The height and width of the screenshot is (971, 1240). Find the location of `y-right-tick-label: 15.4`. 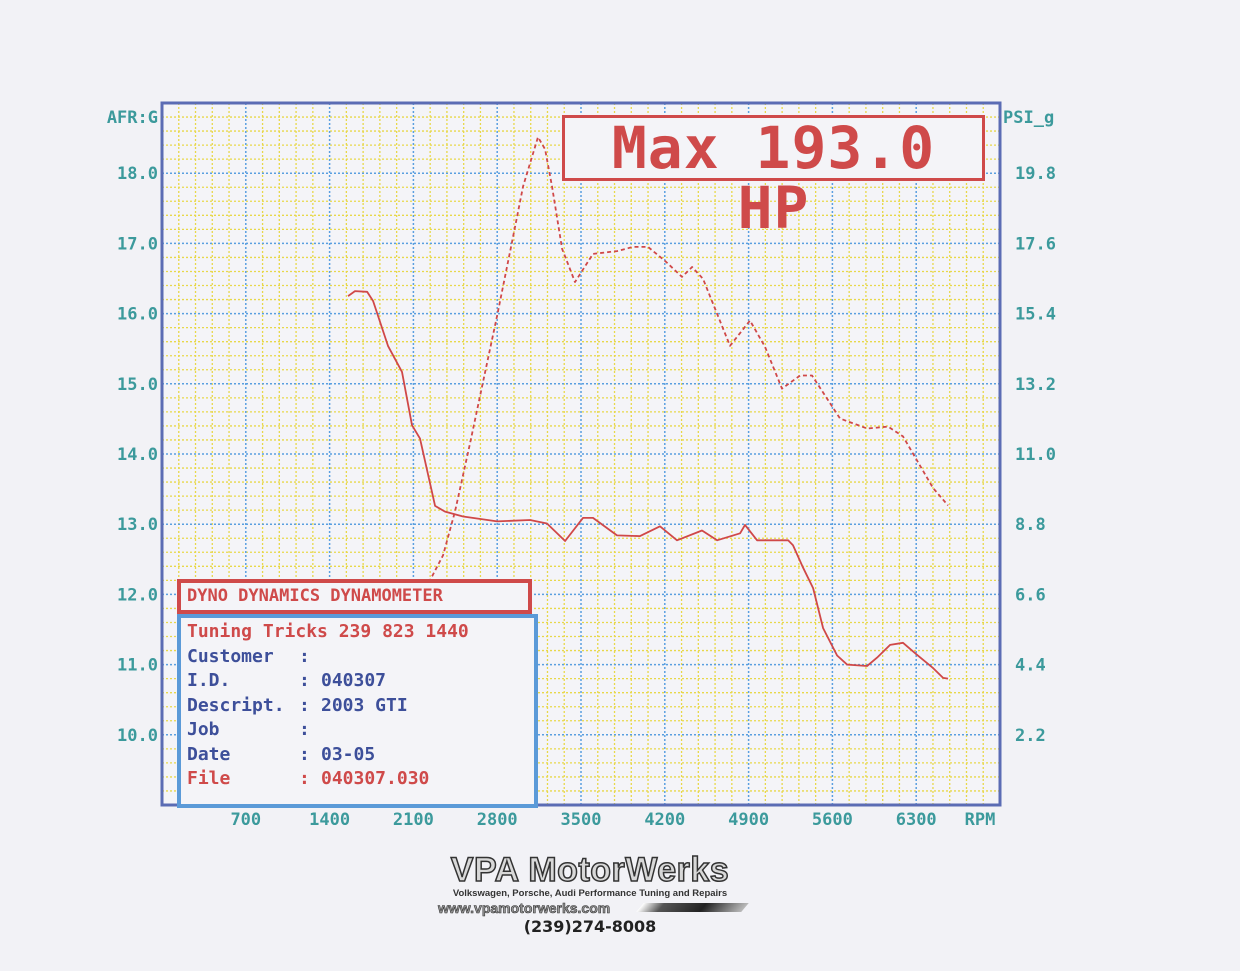

y-right-tick-label: 15.4 is located at coordinates (1035, 315).